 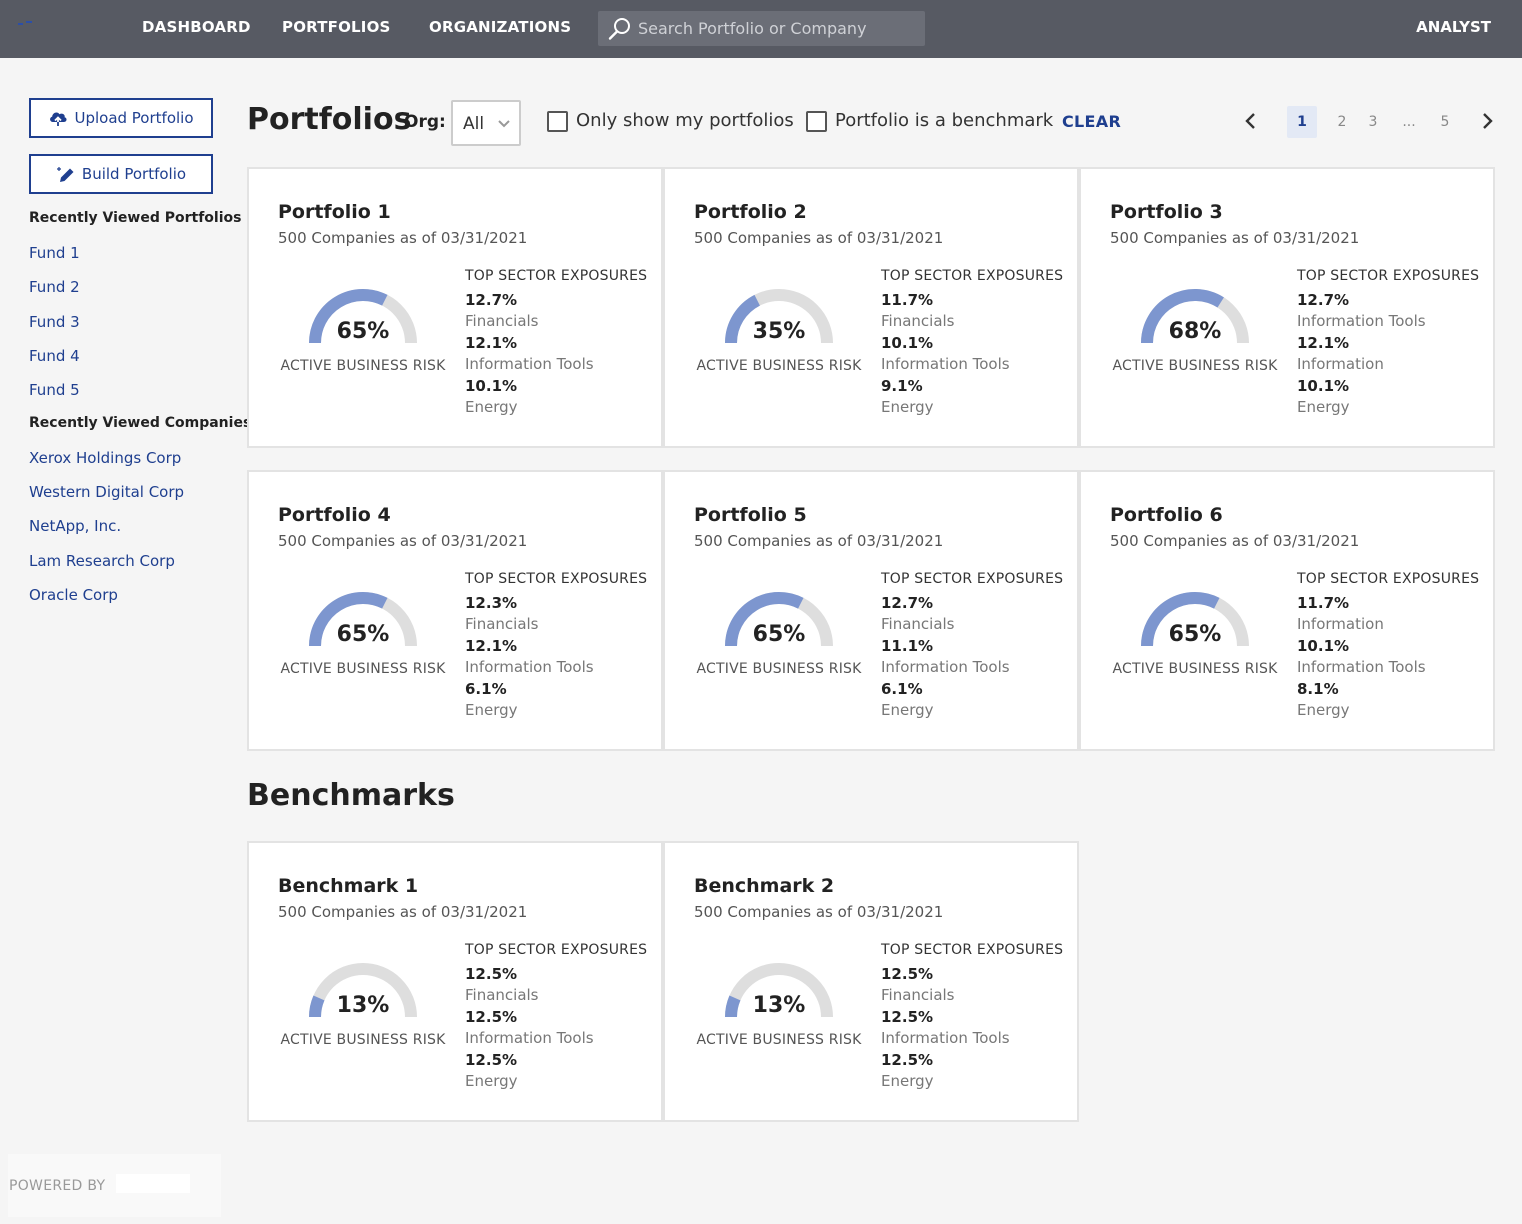 What do you see at coordinates (334, 212) in the screenshot?
I see `card-title: Portfolio 1` at bounding box center [334, 212].